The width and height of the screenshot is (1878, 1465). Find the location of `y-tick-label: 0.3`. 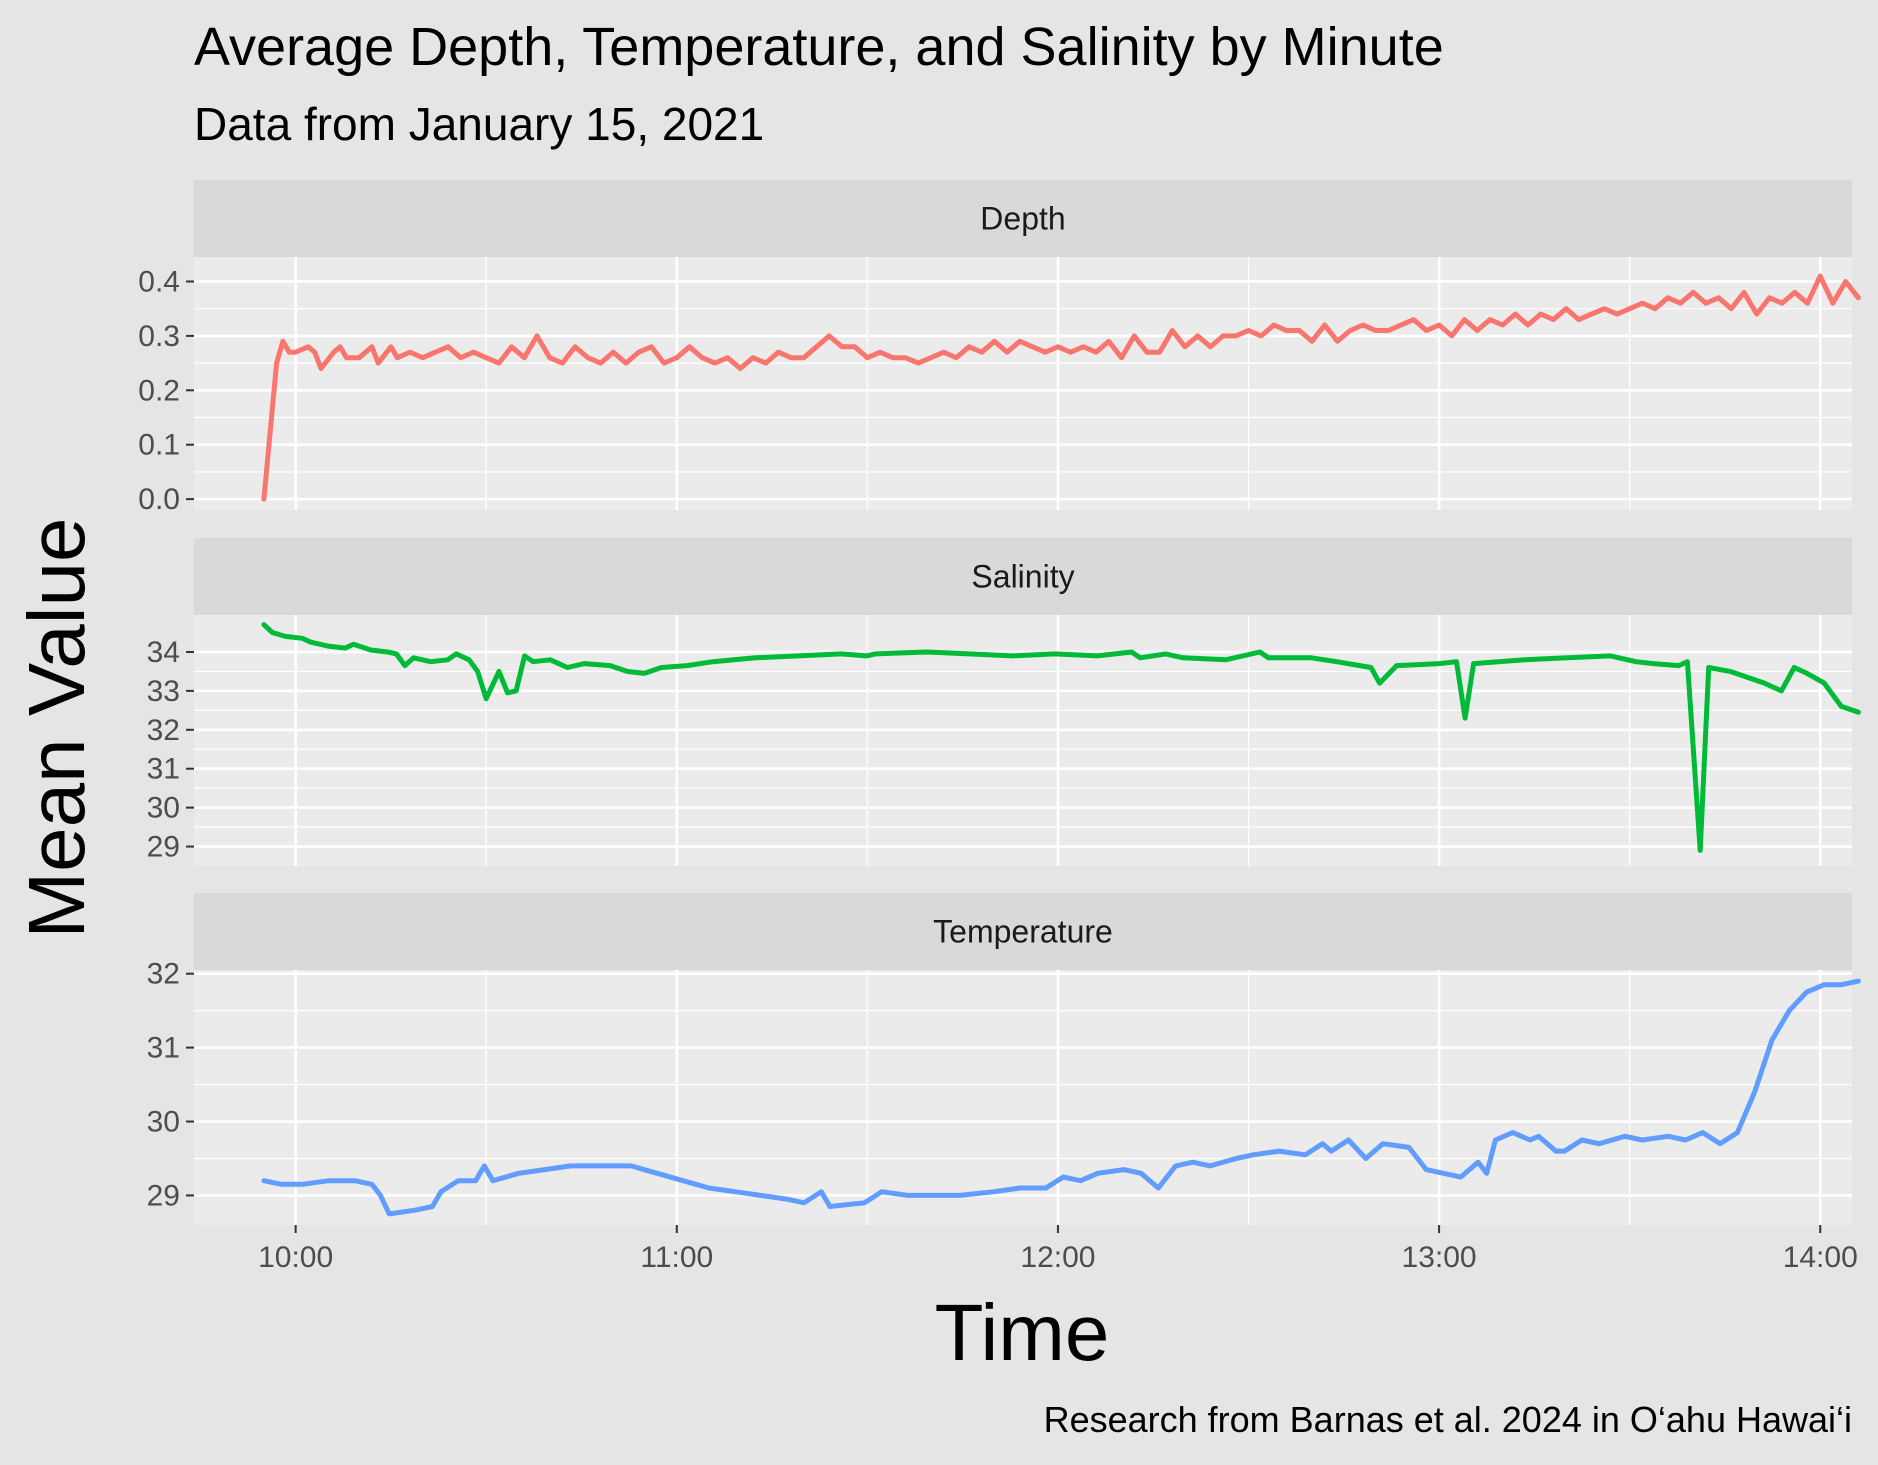

y-tick-label: 0.3 is located at coordinates (159, 336).